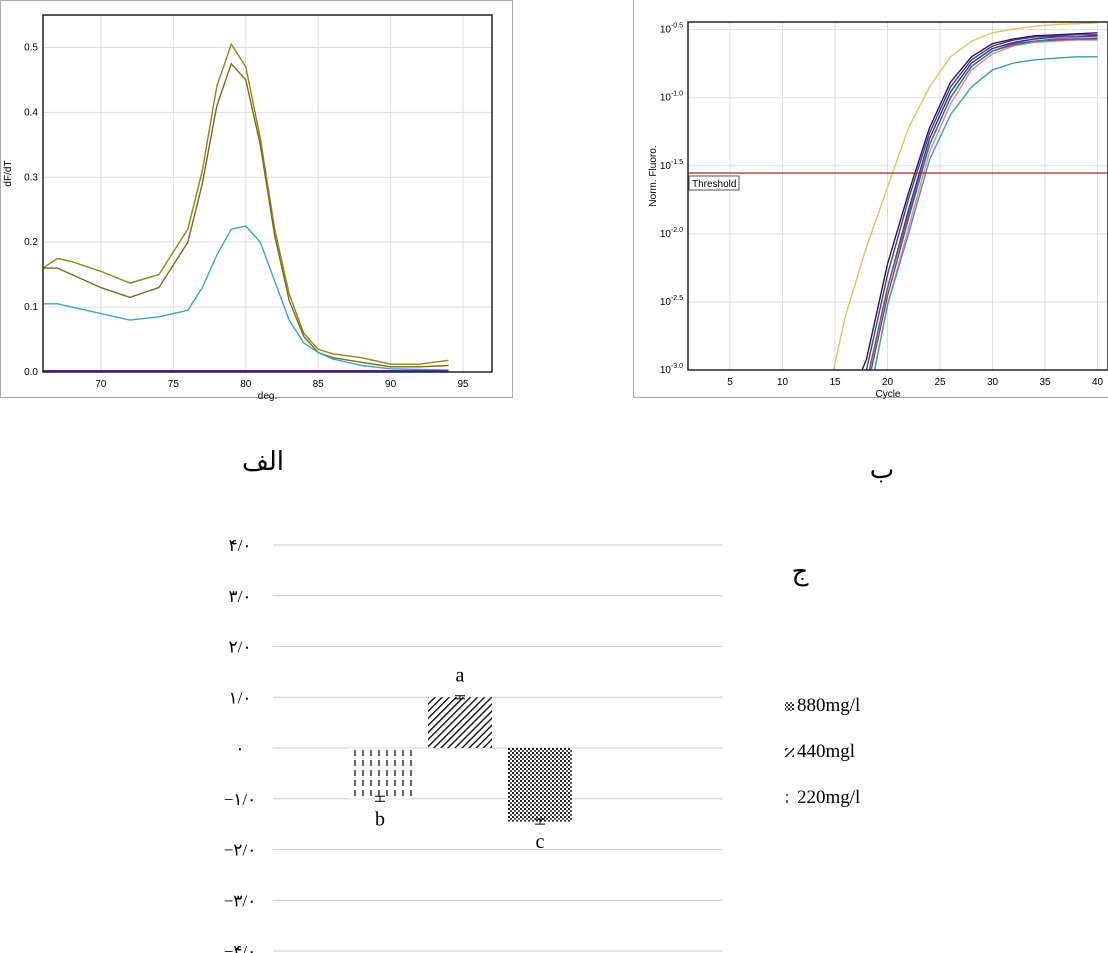 This screenshot has width=1108, height=953. Describe the element at coordinates (783, 382) in the screenshot. I see `x-tick-label: 10` at that location.